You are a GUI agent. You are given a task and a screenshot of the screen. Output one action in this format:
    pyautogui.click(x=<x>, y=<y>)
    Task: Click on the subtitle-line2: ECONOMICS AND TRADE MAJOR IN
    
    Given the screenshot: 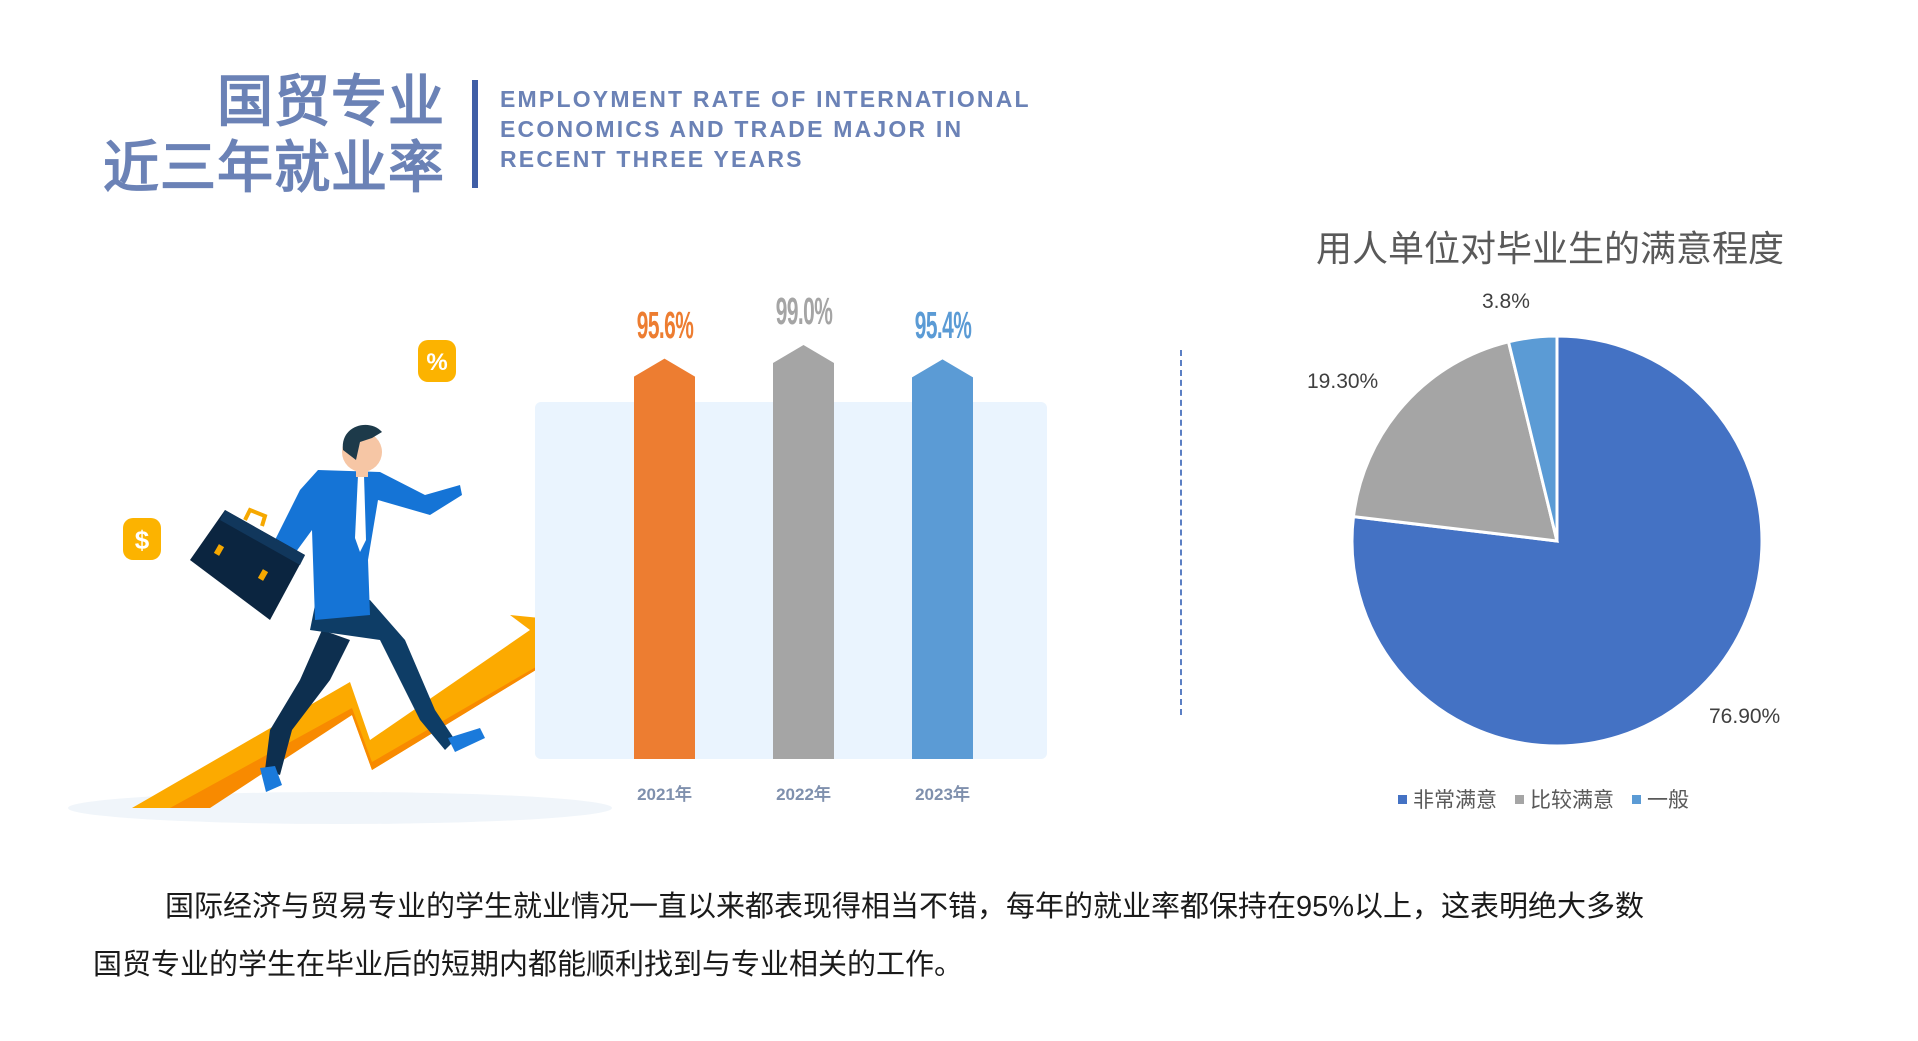 What is the action you would take?
    pyautogui.click(x=732, y=129)
    